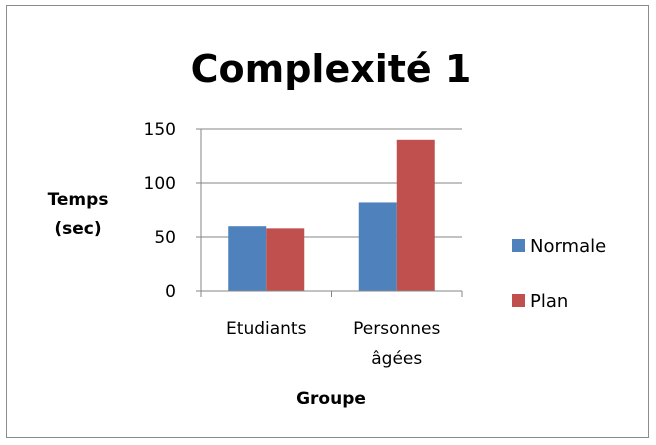 The height and width of the screenshot is (445, 656). I want to click on y-tick-labels: 0 50 100 150, so click(160, 211).